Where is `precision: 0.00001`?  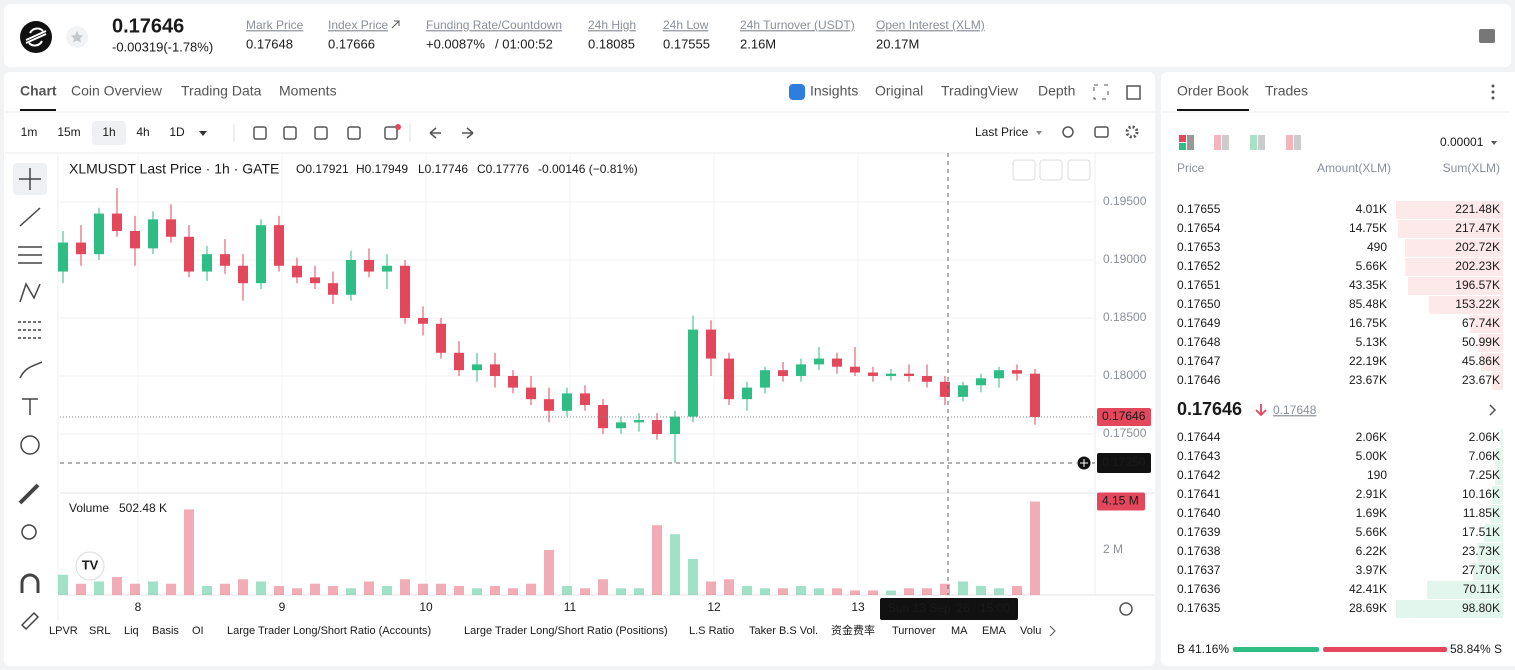
precision: 0.00001 is located at coordinates (1462, 142).